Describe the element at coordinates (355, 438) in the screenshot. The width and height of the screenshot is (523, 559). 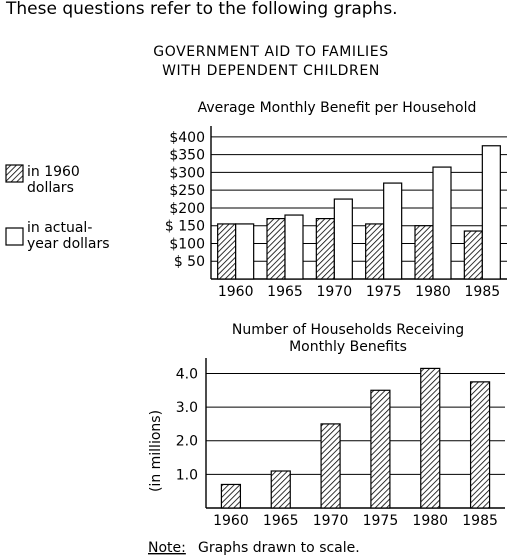
I see `households-chart-bars` at that location.